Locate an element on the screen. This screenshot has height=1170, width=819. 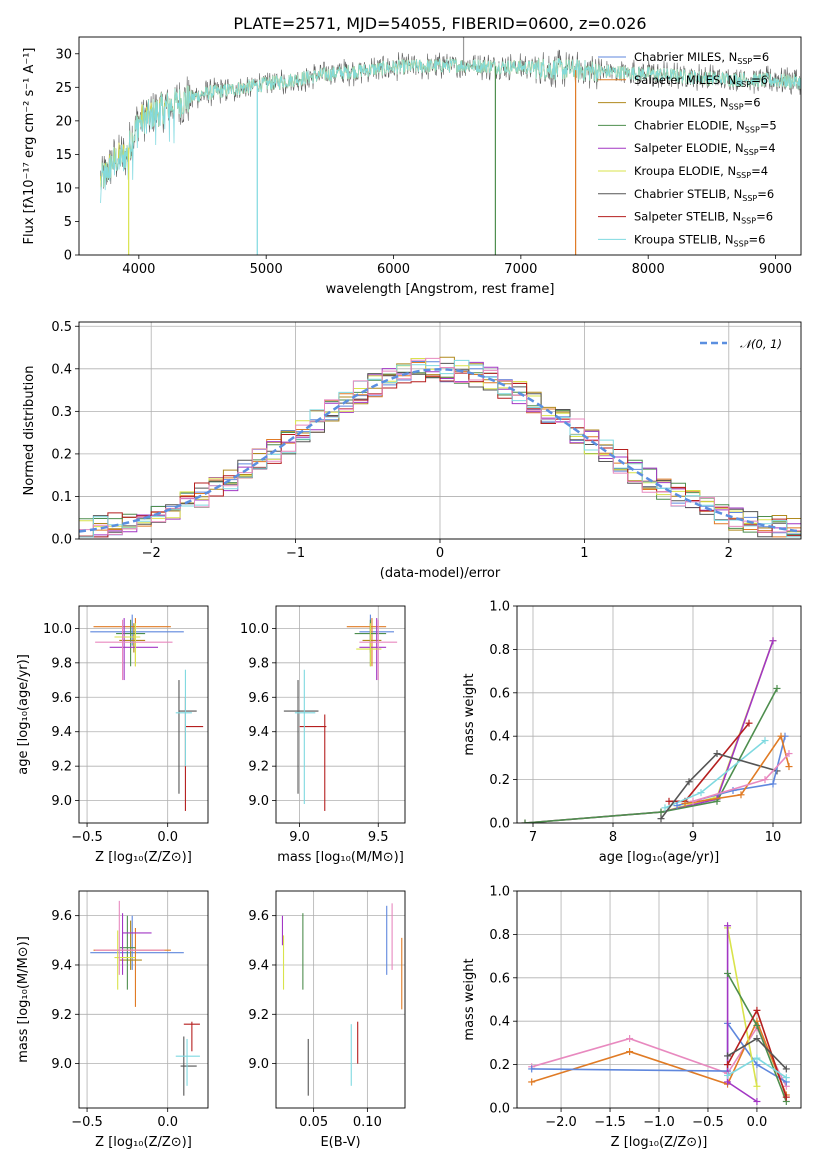
spectrum-xlabel: wavelength [Angstrom, rest frame] is located at coordinates (440, 289).